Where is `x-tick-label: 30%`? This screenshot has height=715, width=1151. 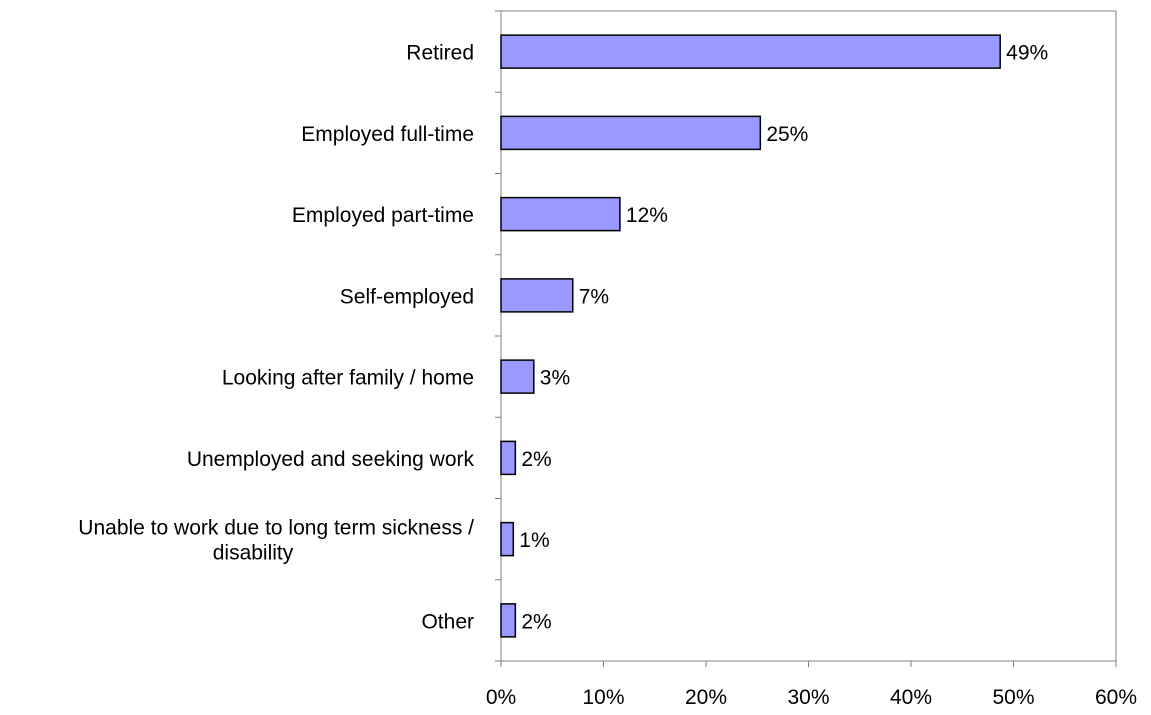
x-tick-label: 30% is located at coordinates (808, 697).